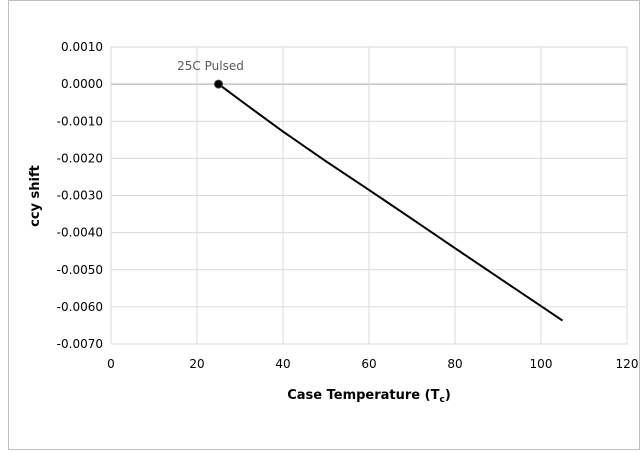  Describe the element at coordinates (282, 364) in the screenshot. I see `x-tick-label: 40` at that location.